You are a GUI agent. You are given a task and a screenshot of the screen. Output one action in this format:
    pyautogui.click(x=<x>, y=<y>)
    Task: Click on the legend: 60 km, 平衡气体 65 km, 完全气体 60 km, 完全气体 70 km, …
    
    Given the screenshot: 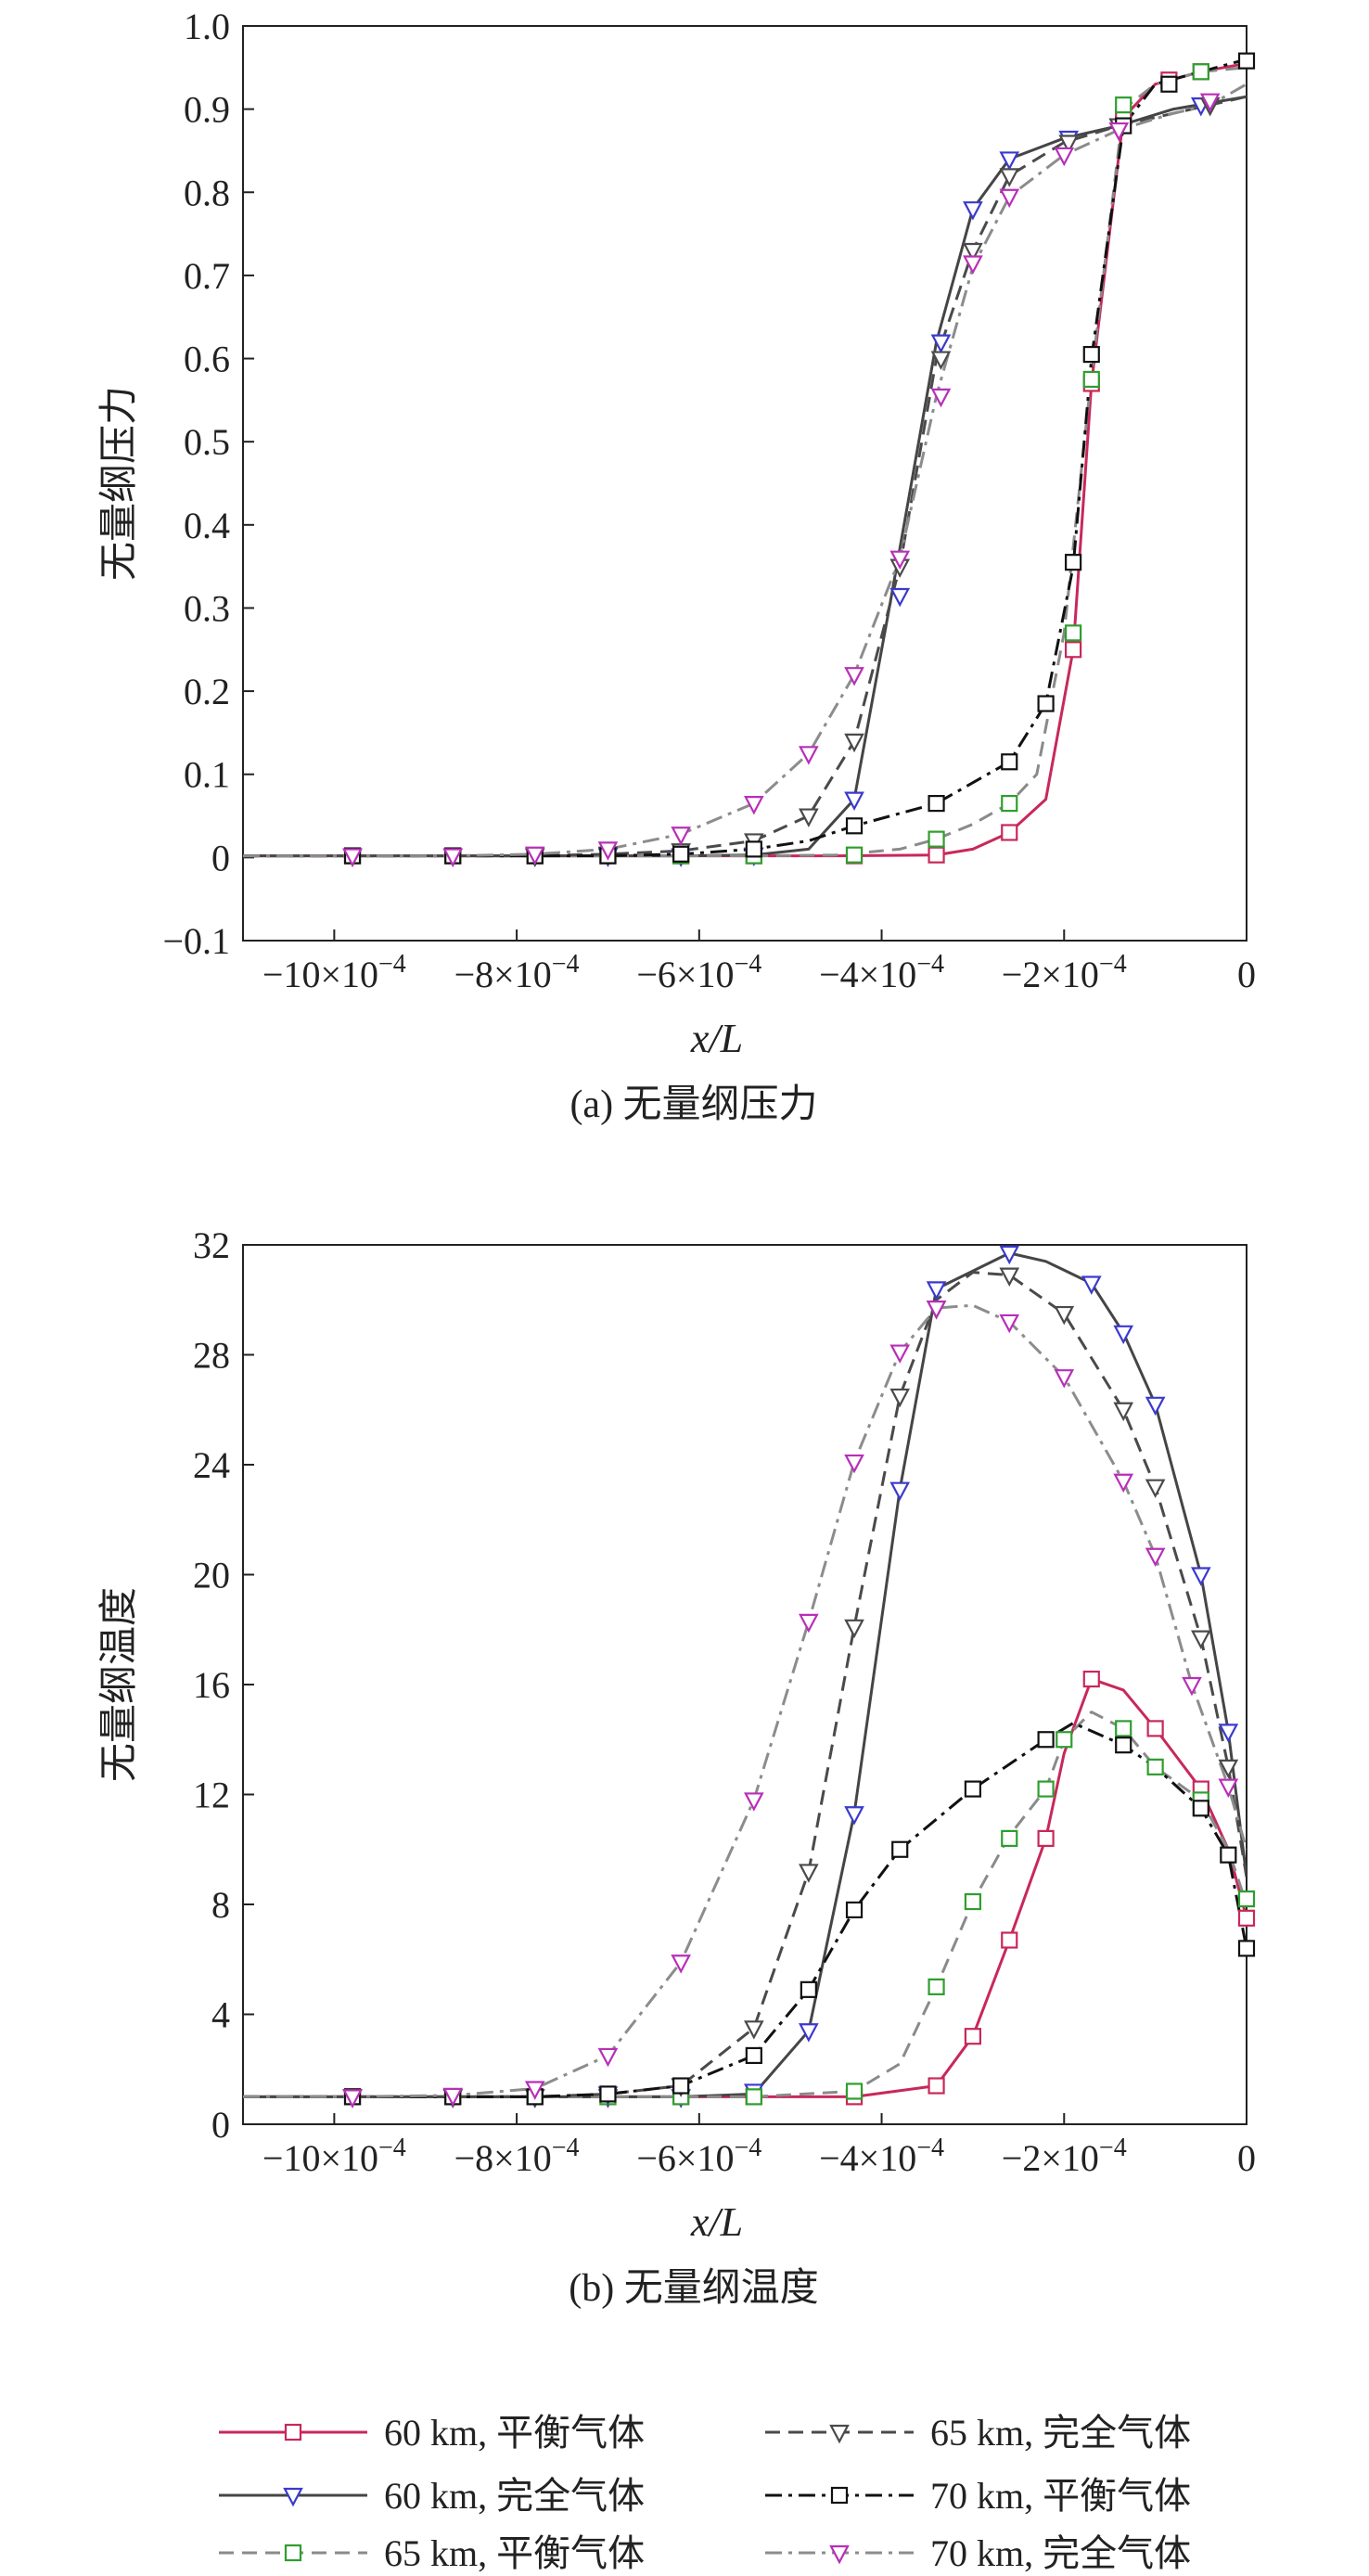 What is the action you would take?
    pyautogui.click(x=705, y=2493)
    